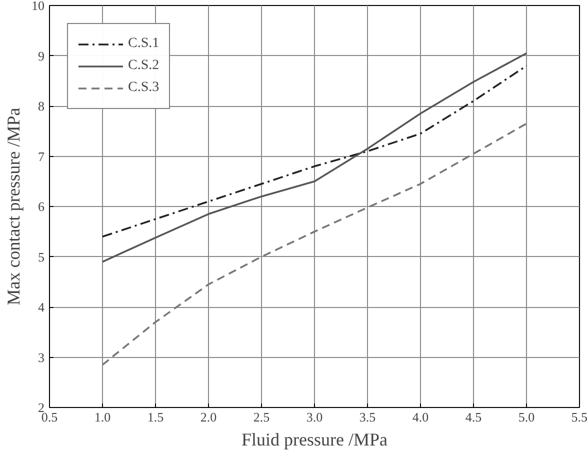 Image resolution: width=587 pixels, height=452 pixels. What do you see at coordinates (420, 417) in the screenshot?
I see `x-tick-label: 4.0` at bounding box center [420, 417].